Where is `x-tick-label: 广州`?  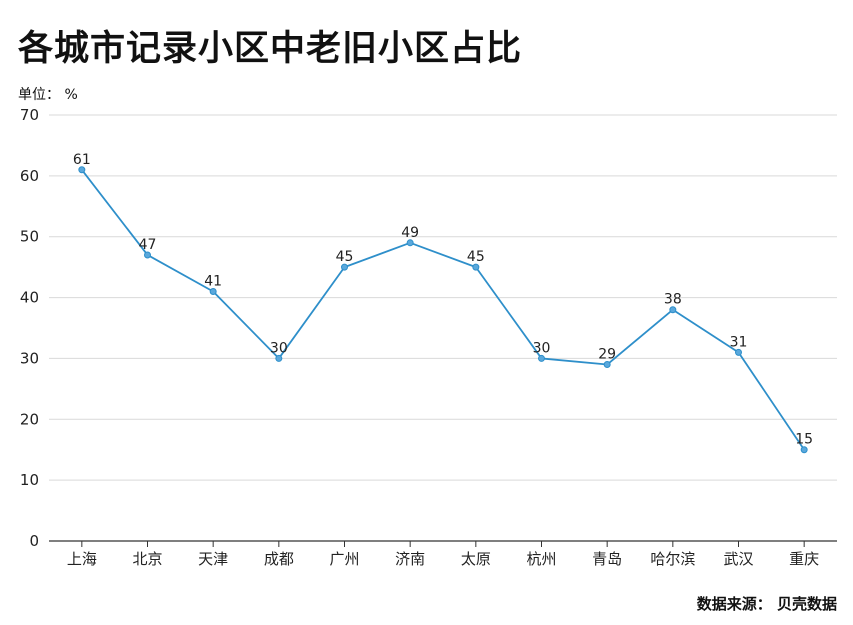 x-tick-label: 广州 is located at coordinates (344, 559).